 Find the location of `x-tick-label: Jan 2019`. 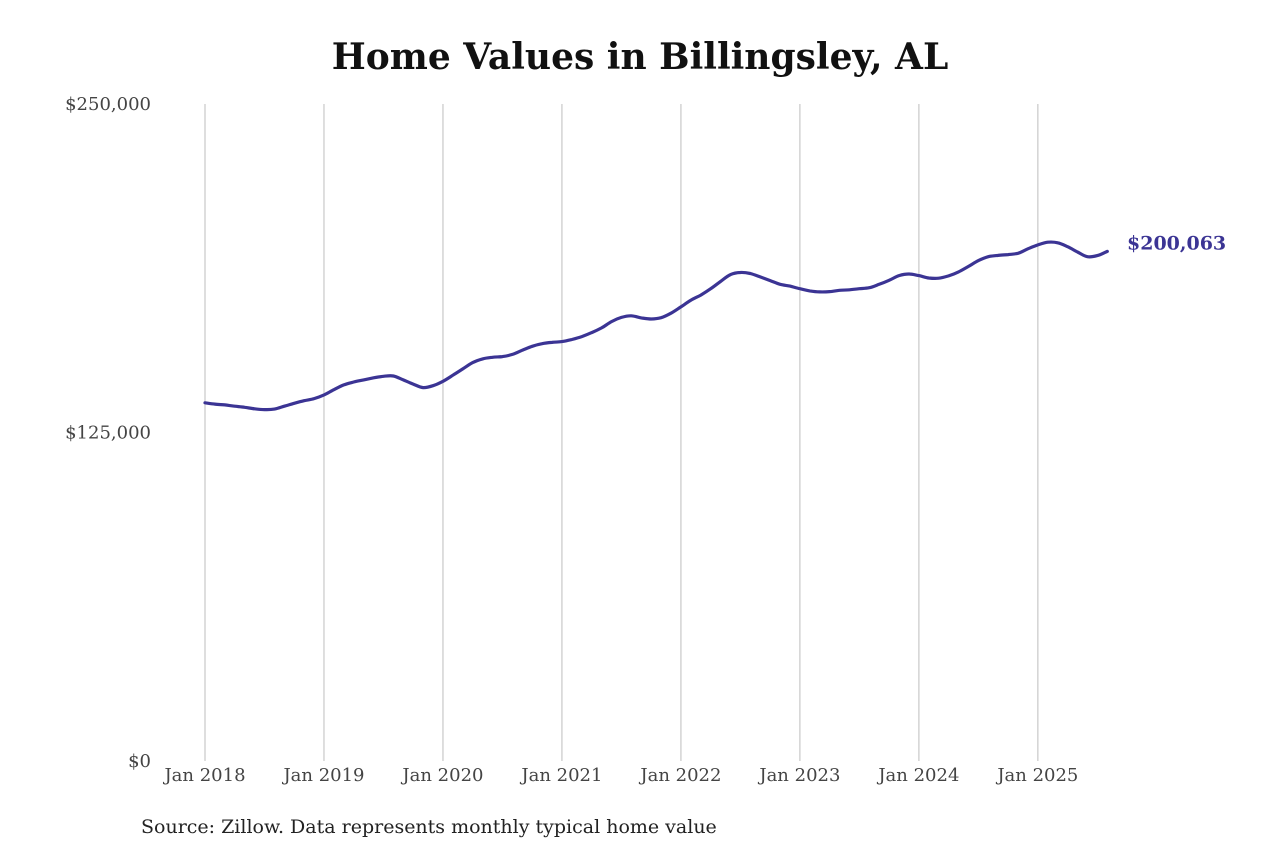

x-tick-label: Jan 2019 is located at coordinates (322, 775).